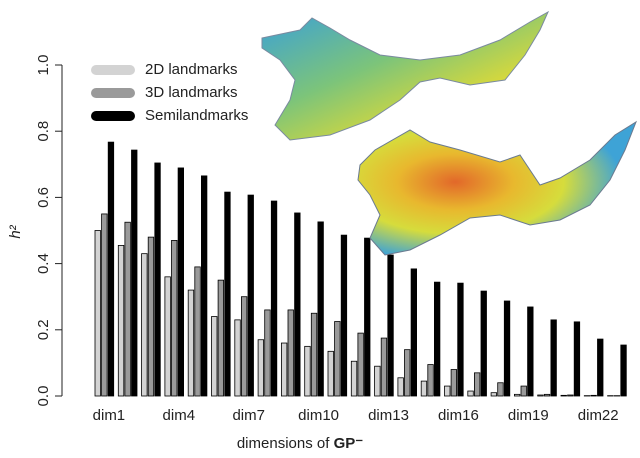  I want to click on x-tick-label: dim16, so click(458, 415).